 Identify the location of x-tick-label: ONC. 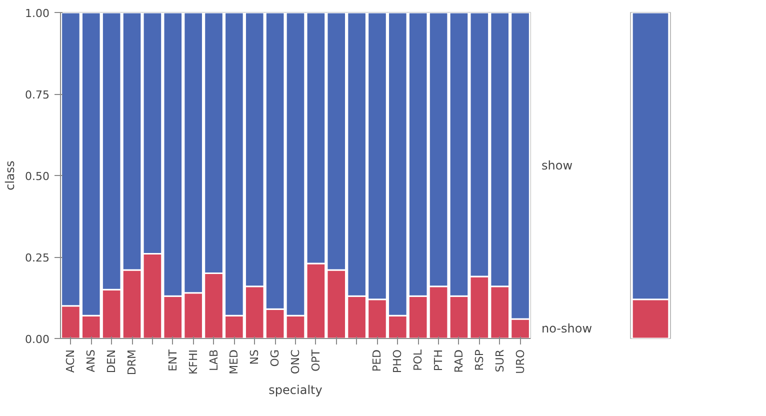
(295, 361).